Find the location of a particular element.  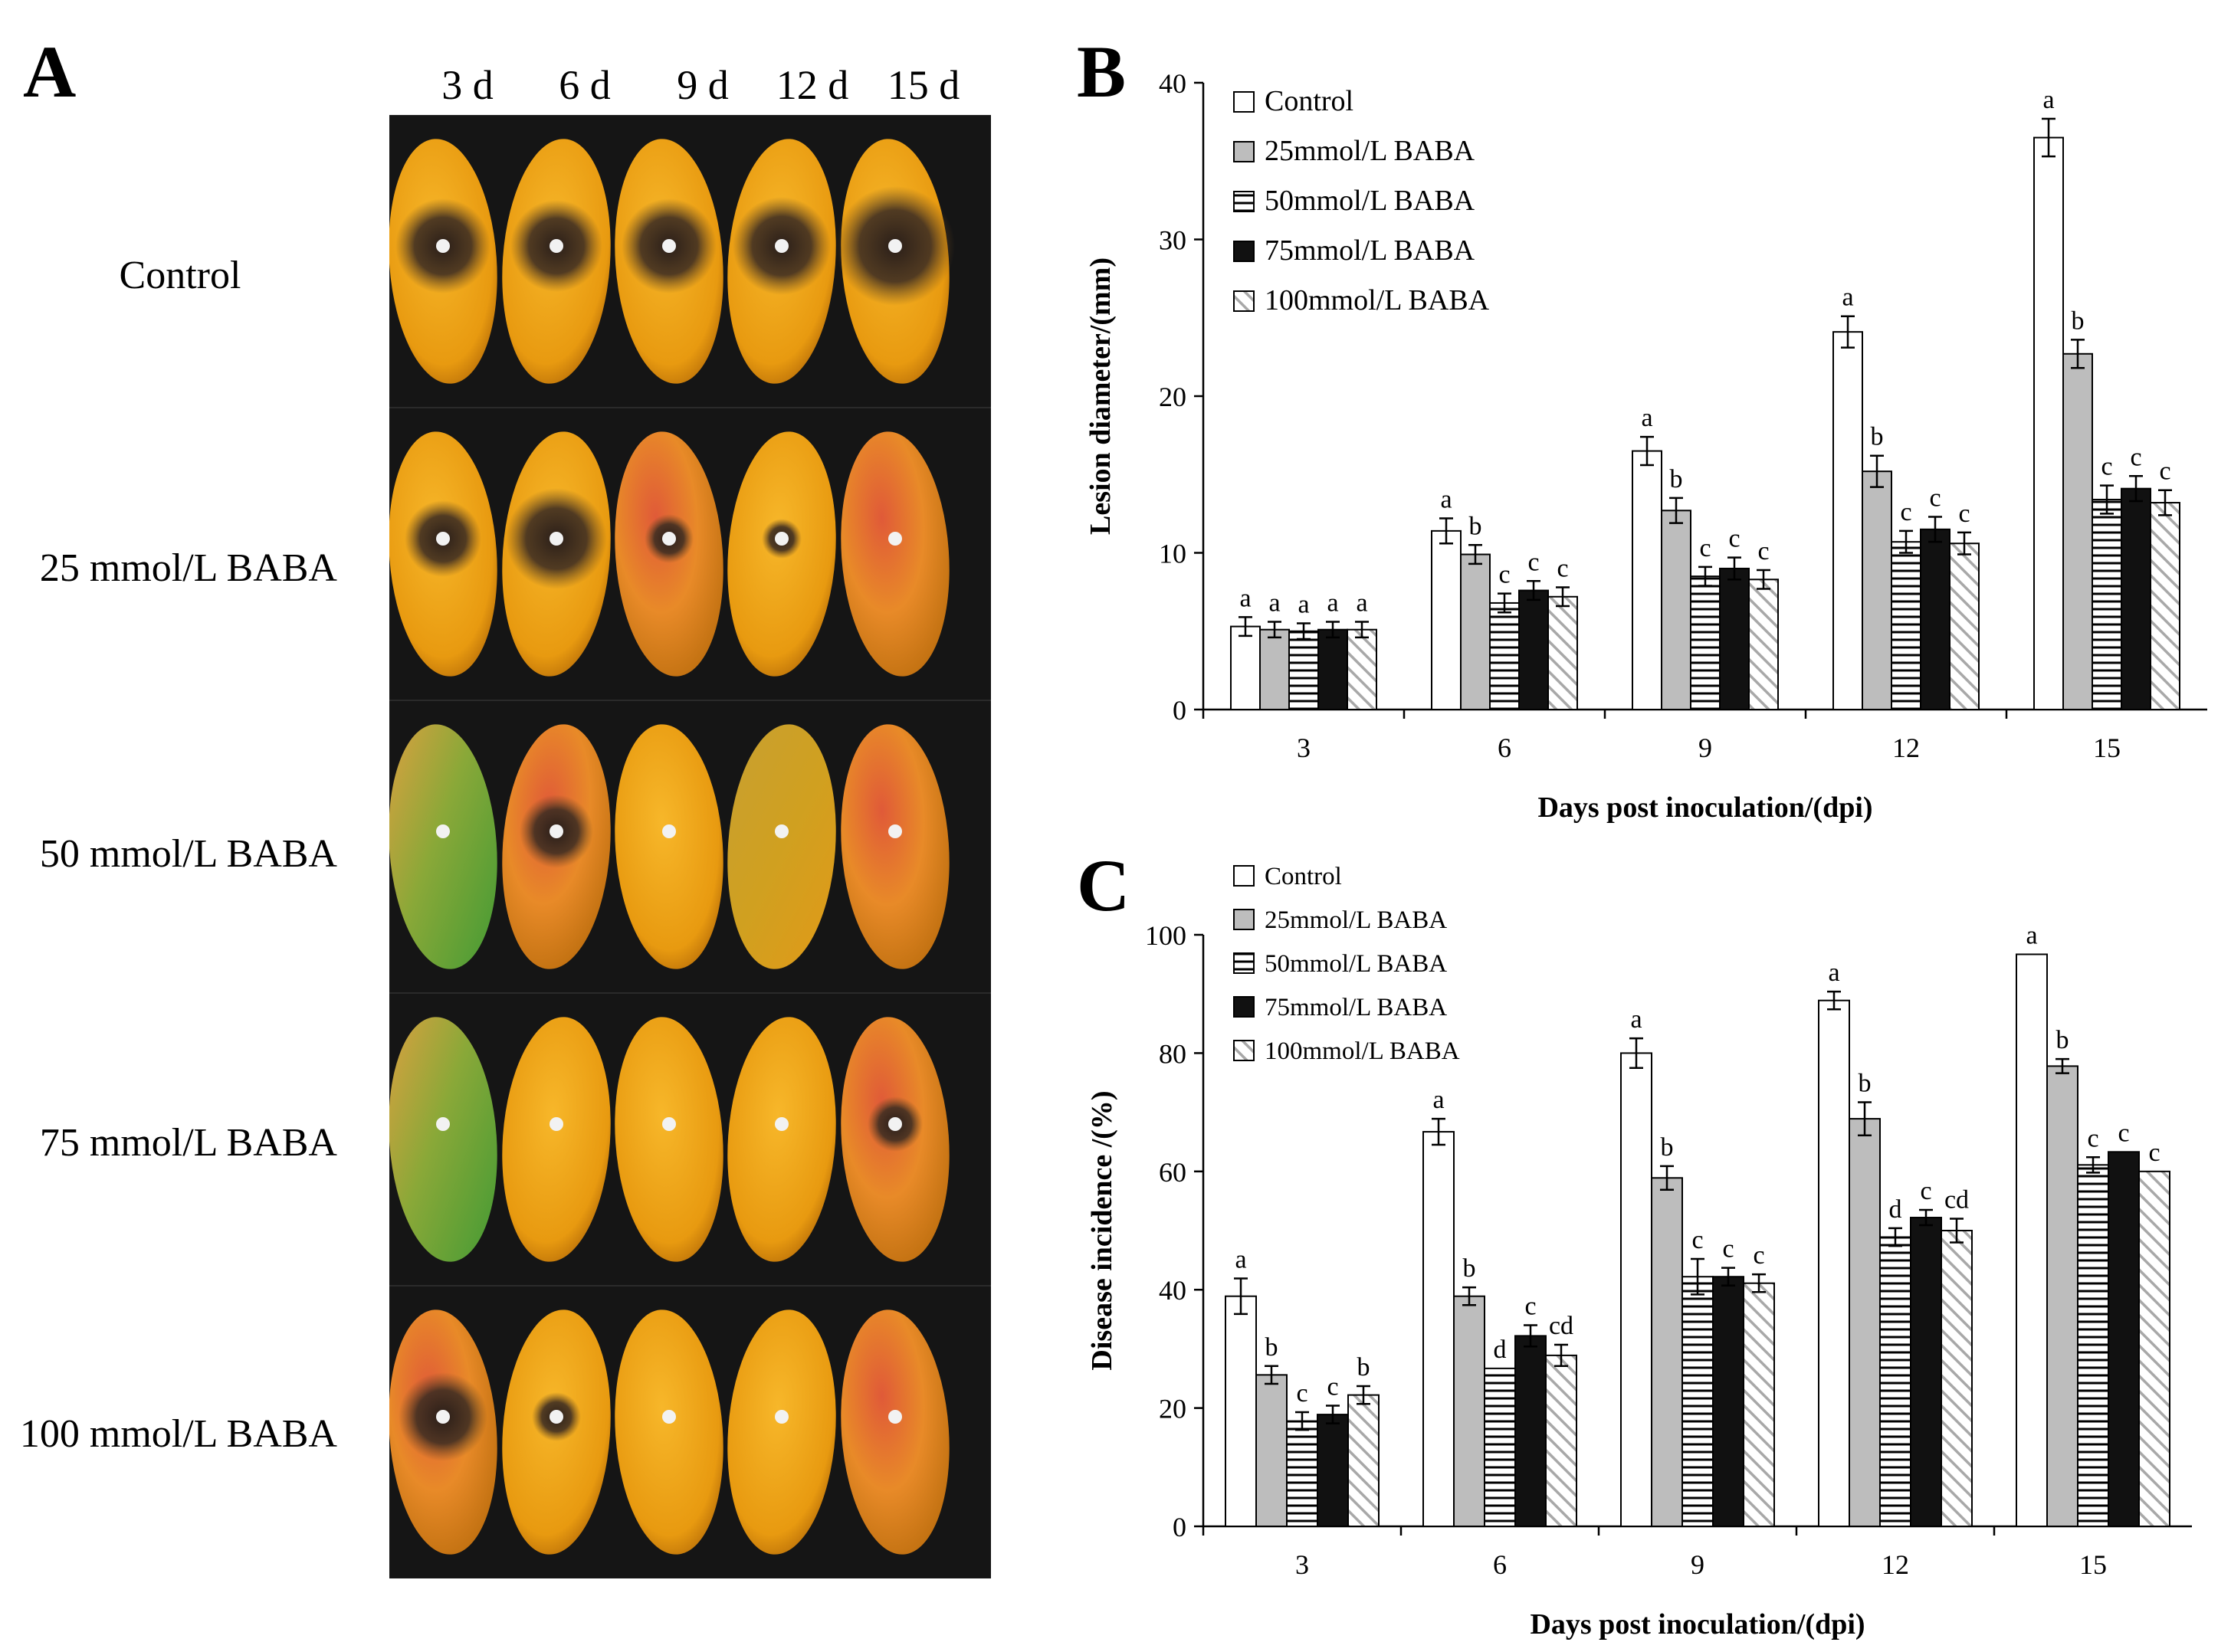

x-tick-label: 12 is located at coordinates (1895, 1564).